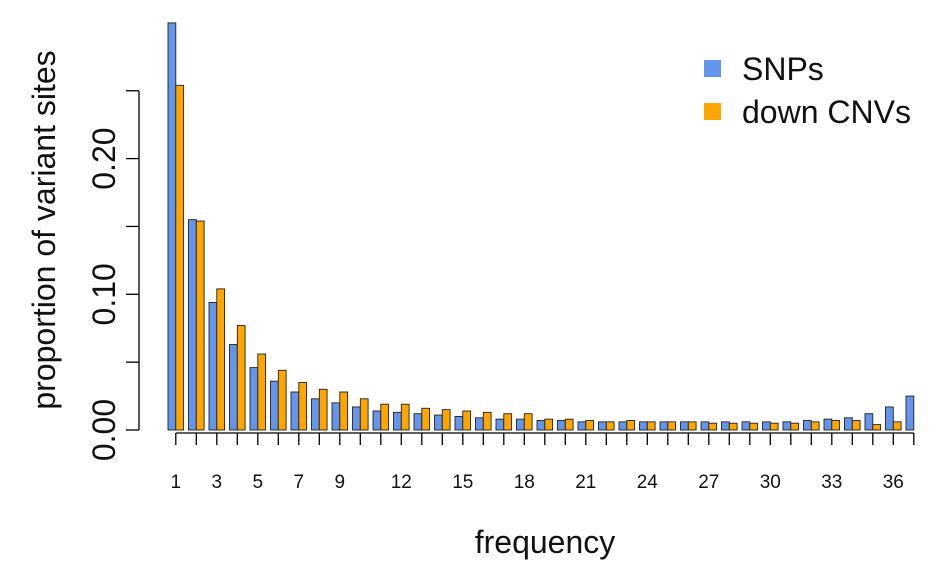  Describe the element at coordinates (807, 90) in the screenshot. I see `legend: SNPs down CNVs` at that location.